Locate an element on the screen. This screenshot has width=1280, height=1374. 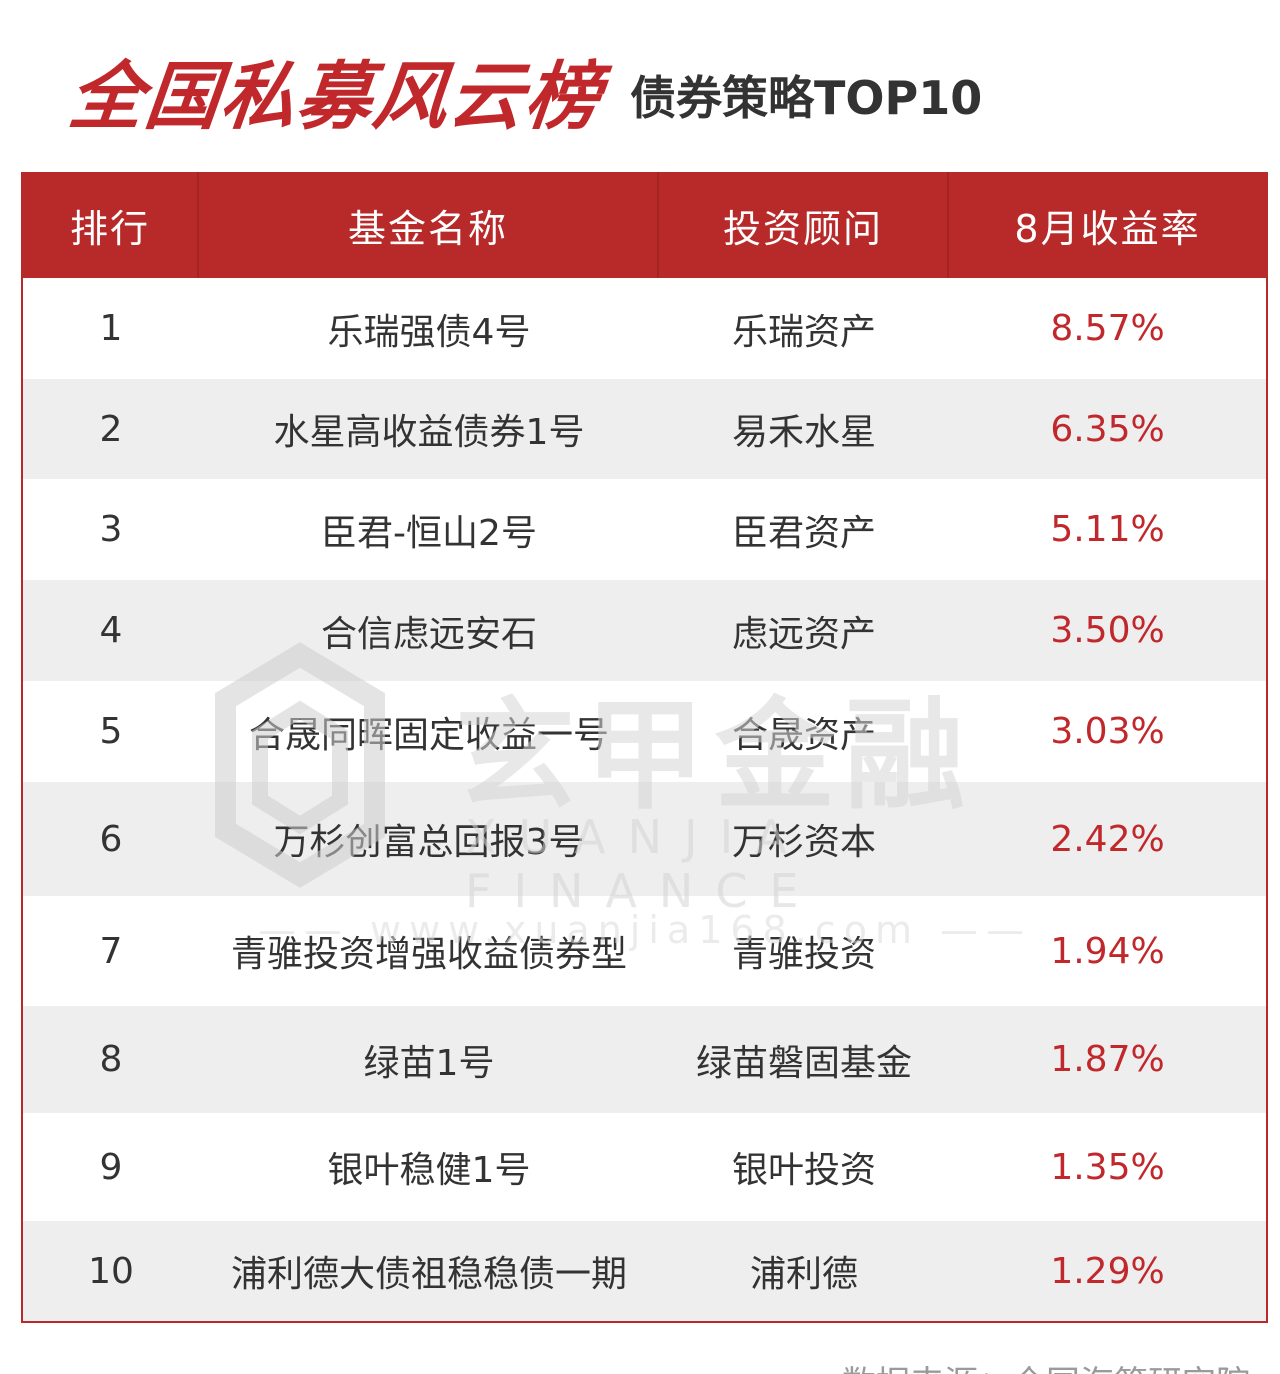
fund-name-cell: 万杉创富总回报3号 is located at coordinates (429, 842).